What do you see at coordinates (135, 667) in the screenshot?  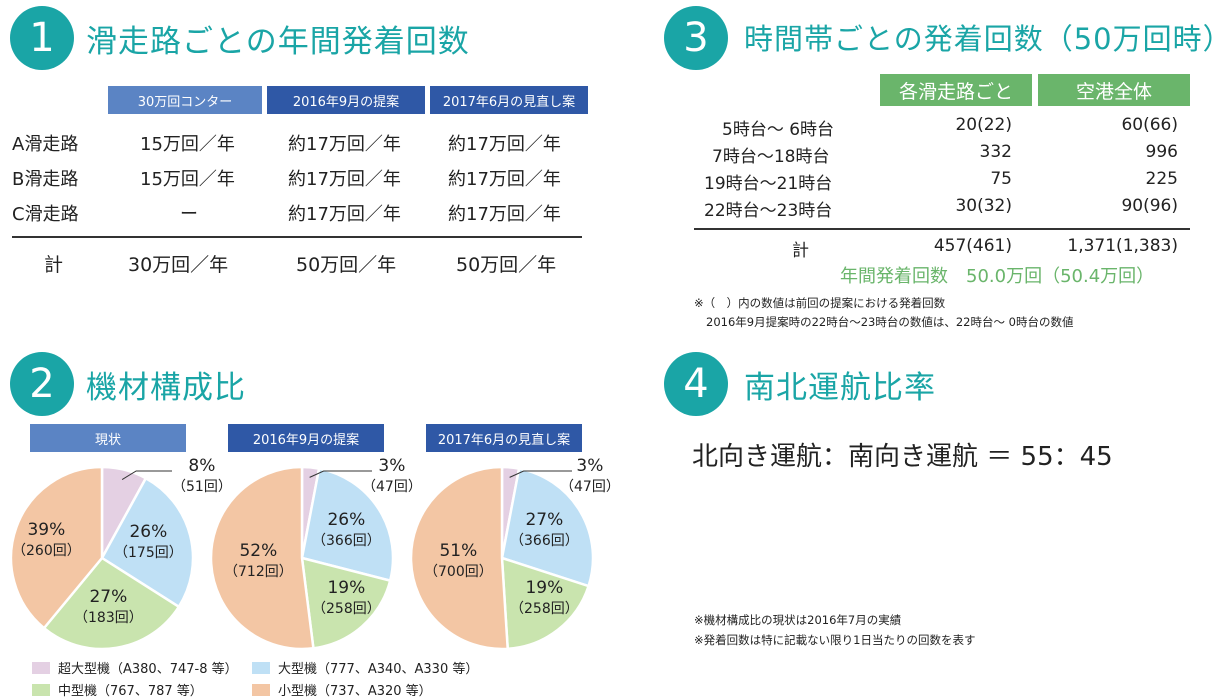 I see `legend-super-large: 超大型機（A380、747-8 等）` at bounding box center [135, 667].